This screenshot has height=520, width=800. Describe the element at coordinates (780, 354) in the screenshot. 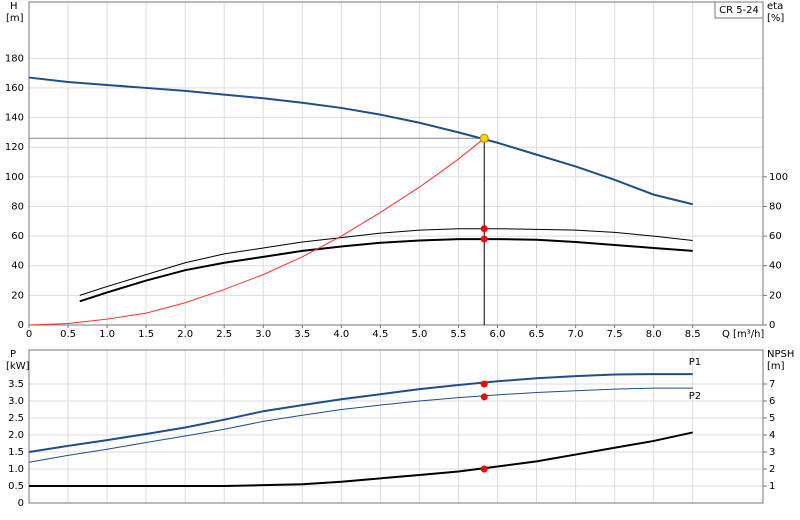

I see `y2-axis-label: NPSH` at that location.